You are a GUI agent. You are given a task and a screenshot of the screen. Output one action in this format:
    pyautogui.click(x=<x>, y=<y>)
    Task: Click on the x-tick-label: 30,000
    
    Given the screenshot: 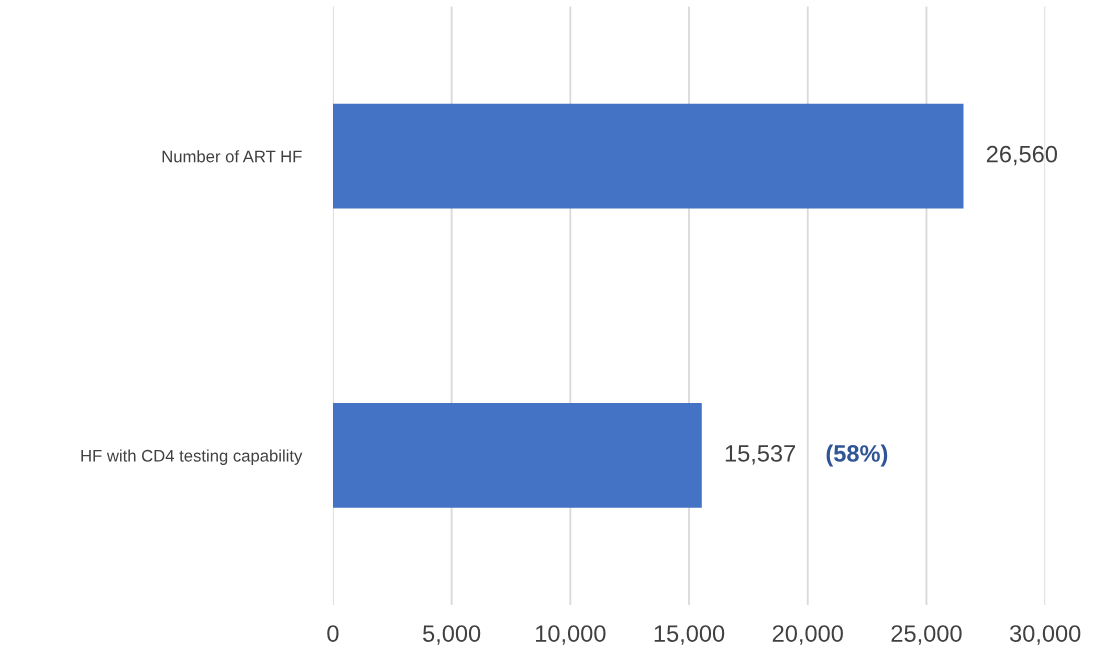 What is the action you would take?
    pyautogui.click(x=1045, y=635)
    